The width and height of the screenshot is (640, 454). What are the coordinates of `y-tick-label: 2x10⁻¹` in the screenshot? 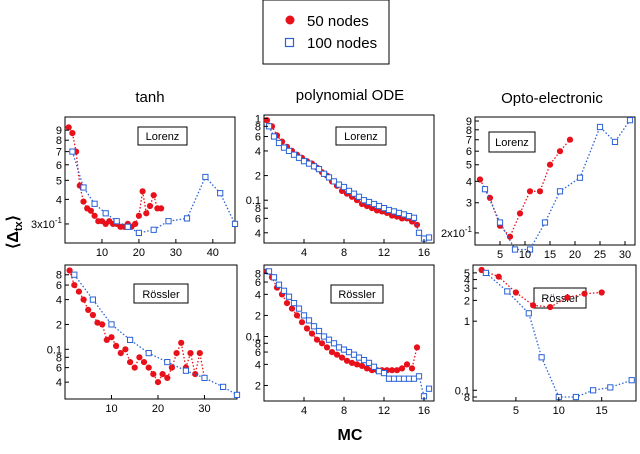 It's located at (457, 232).